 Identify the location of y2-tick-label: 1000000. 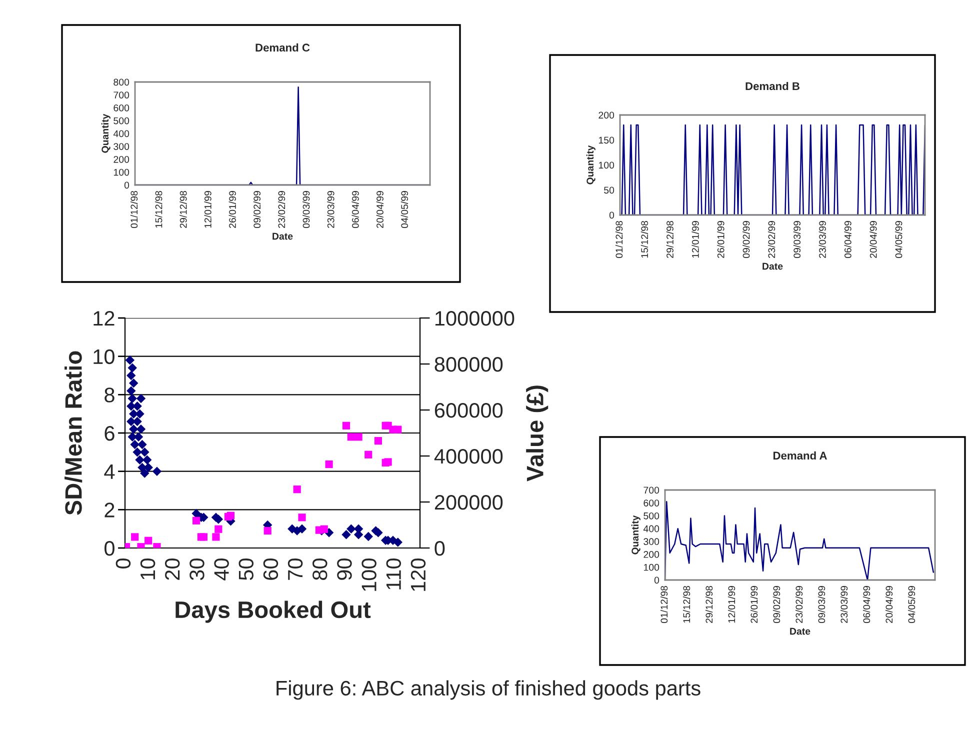
(474, 318).